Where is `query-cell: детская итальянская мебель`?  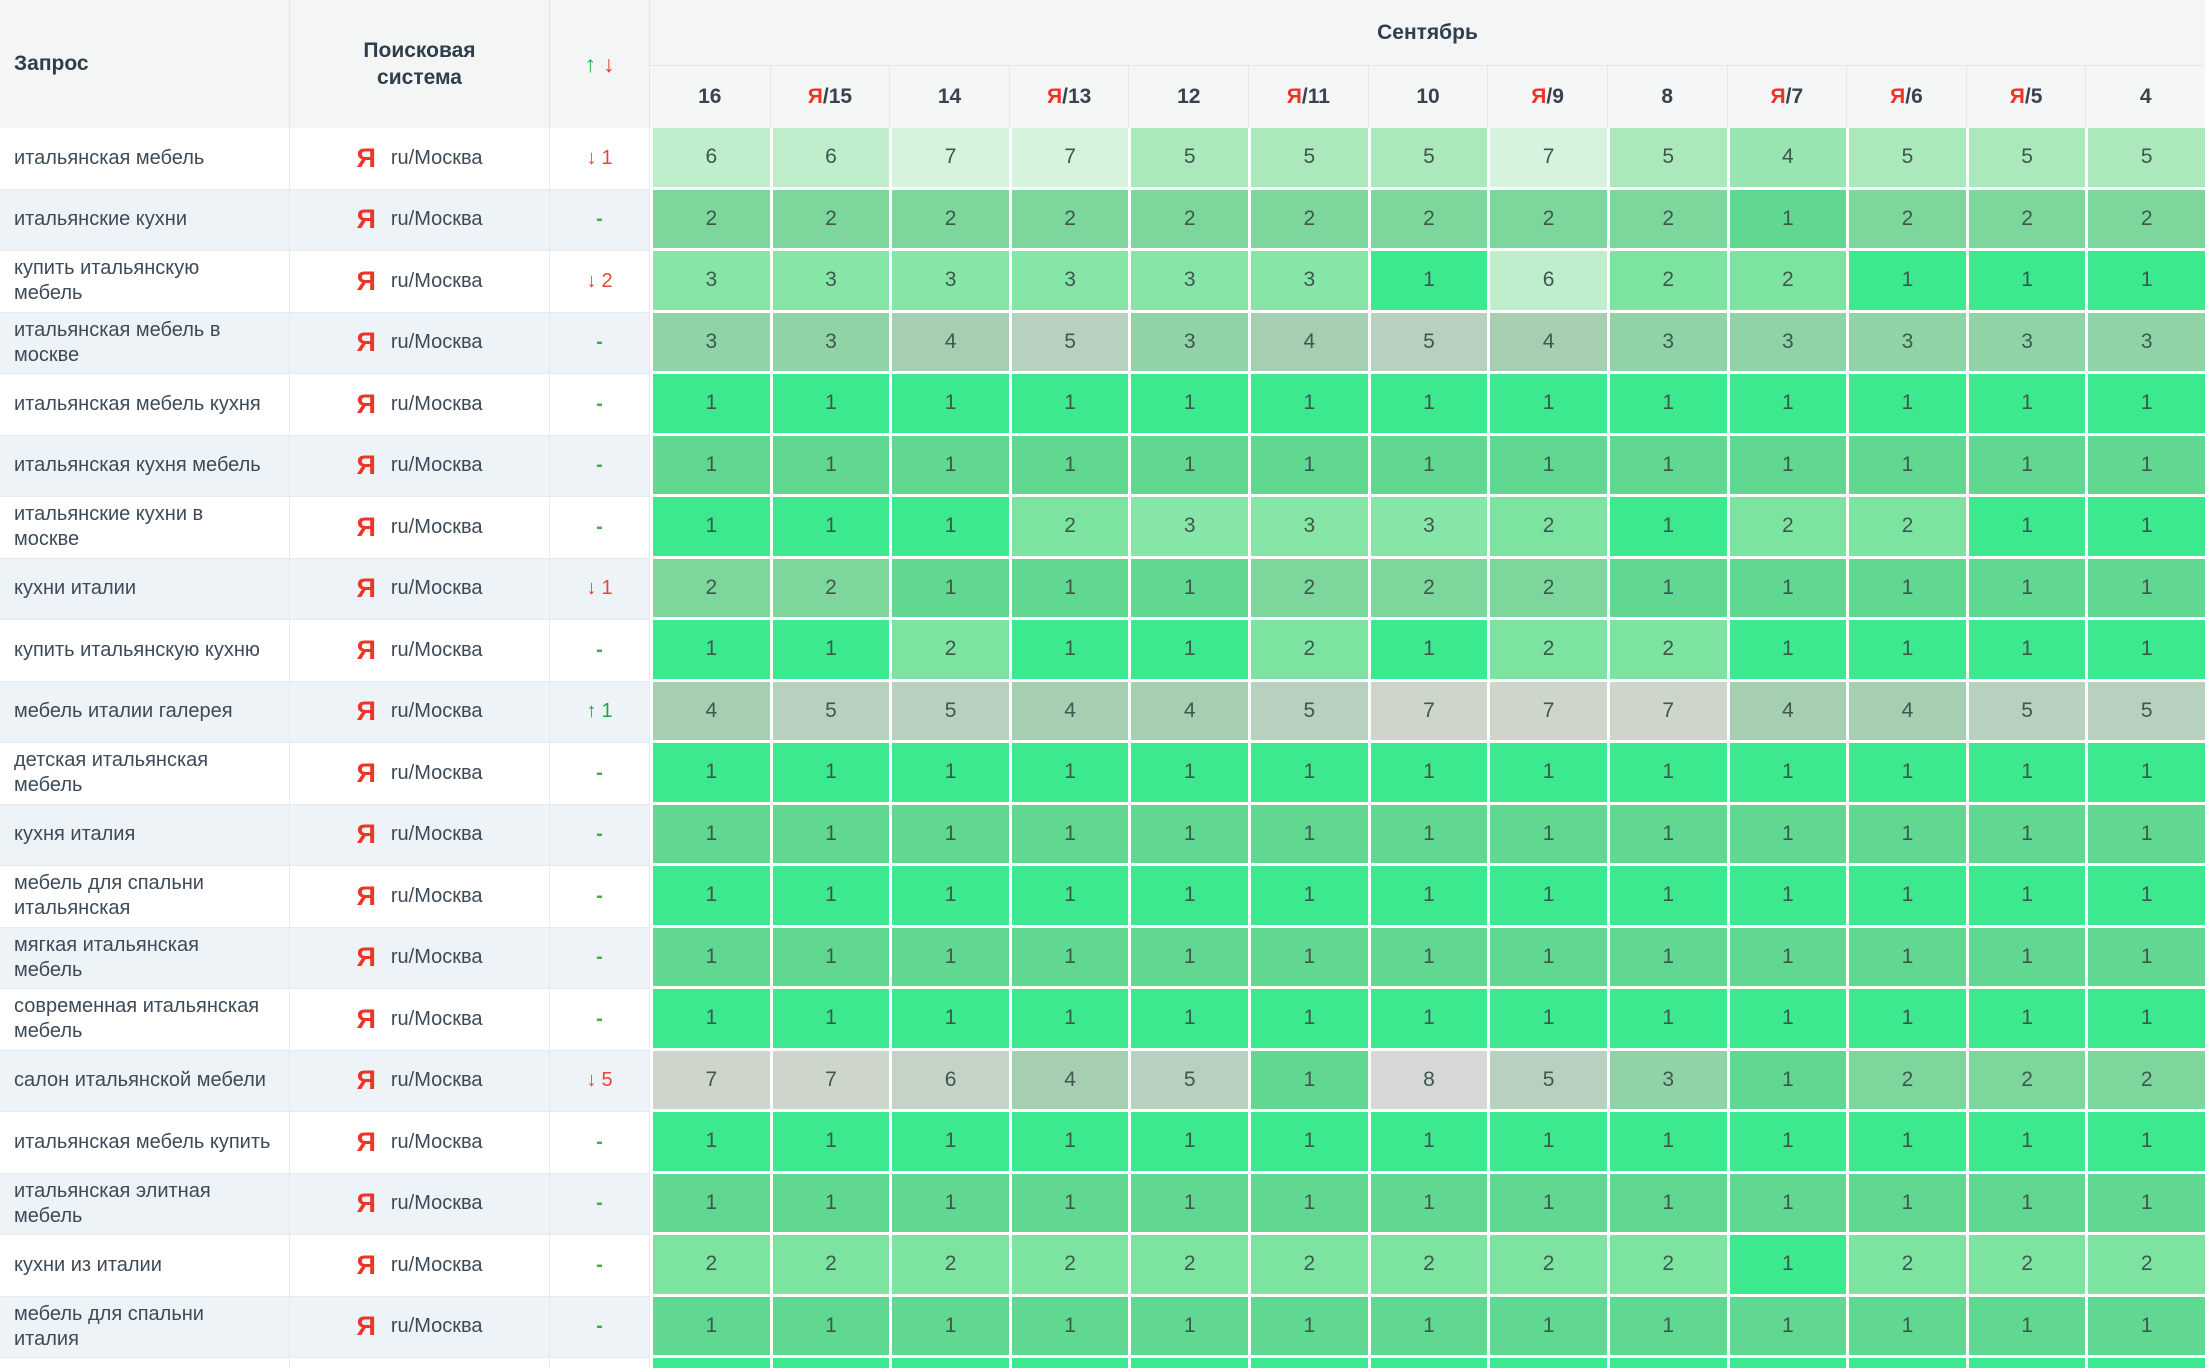 query-cell: детская итальянская мебель is located at coordinates (145, 774).